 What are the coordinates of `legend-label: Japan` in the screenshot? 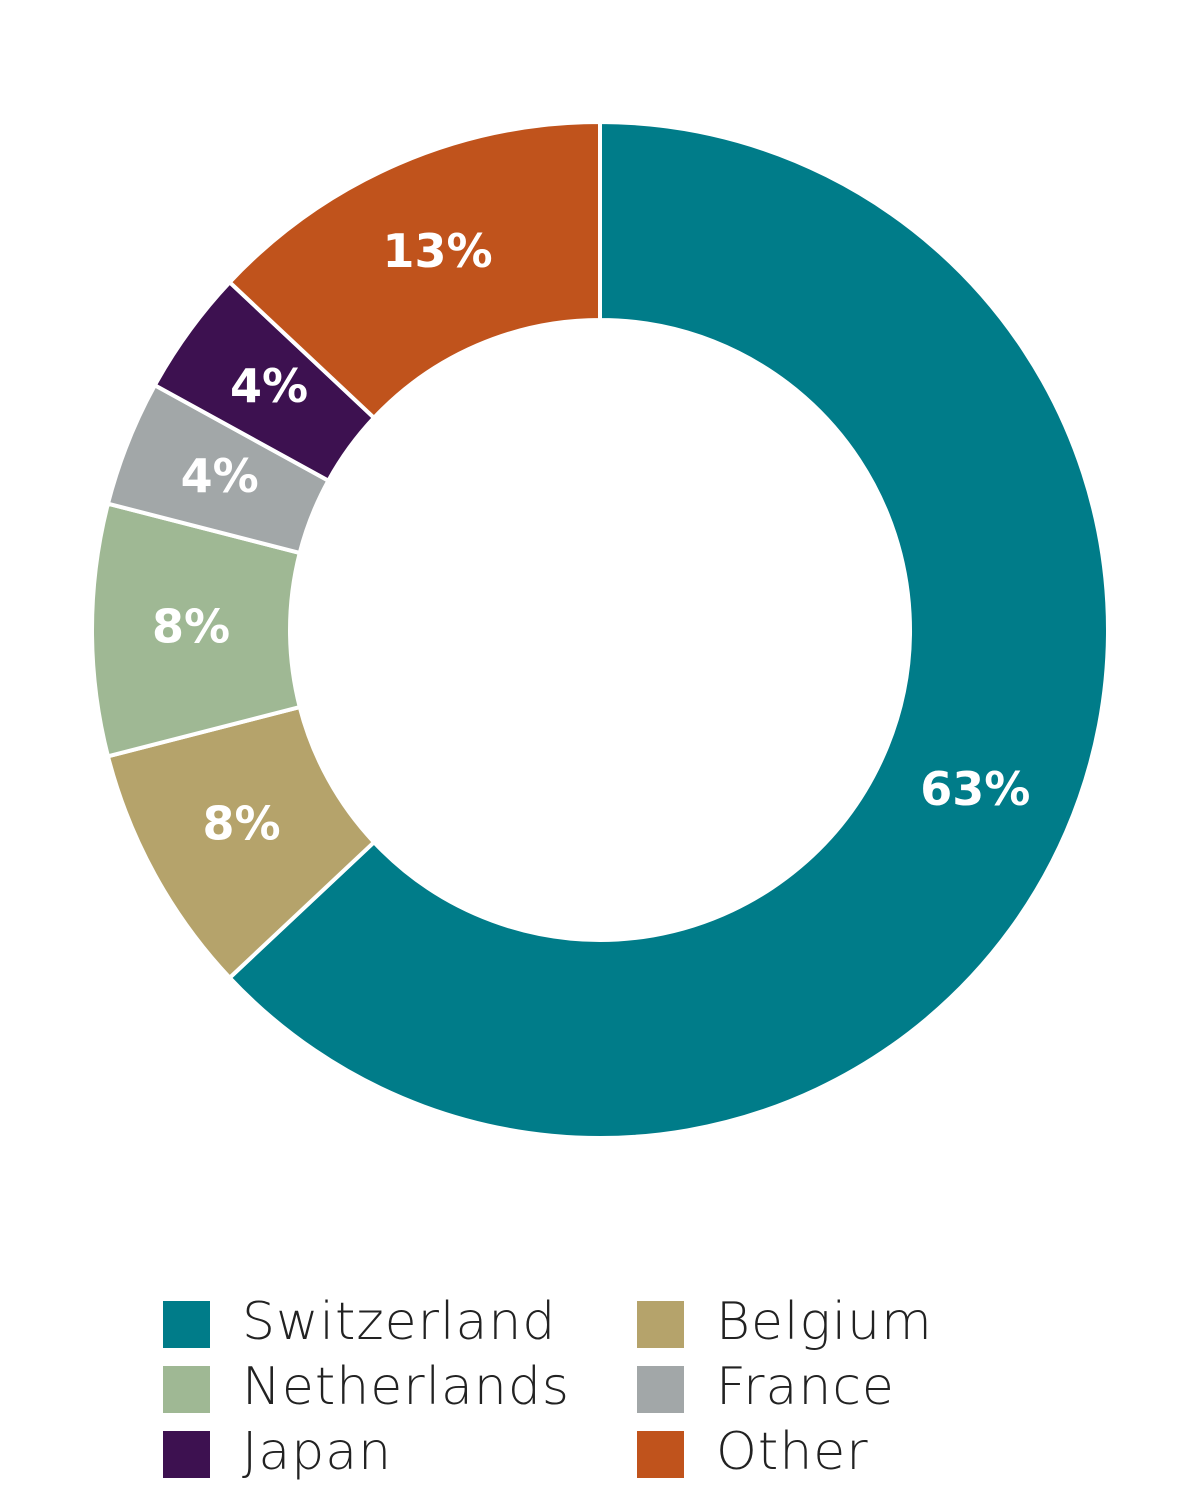 It's located at (317, 1452).